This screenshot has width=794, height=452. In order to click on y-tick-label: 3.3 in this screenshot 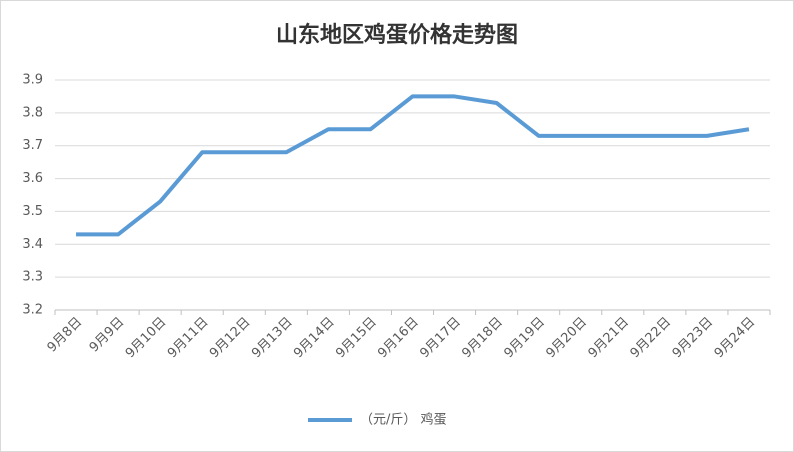, I will do `click(32, 277)`.